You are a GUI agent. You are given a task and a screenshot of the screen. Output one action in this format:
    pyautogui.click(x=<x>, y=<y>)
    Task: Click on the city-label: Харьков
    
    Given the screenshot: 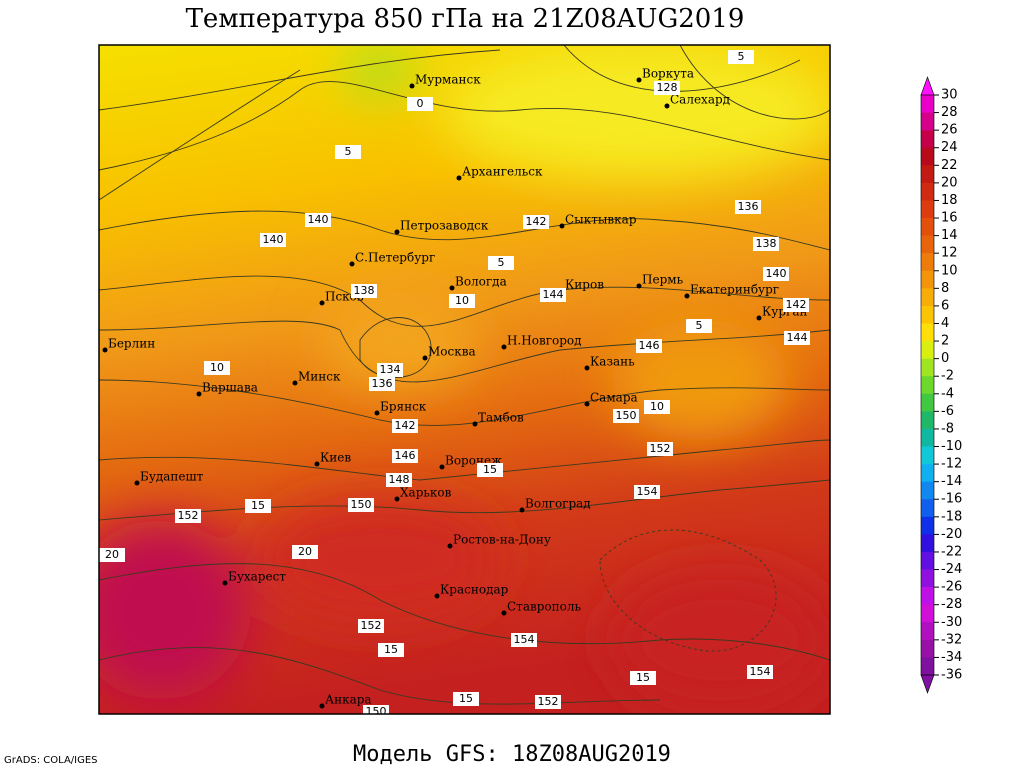 What is the action you would take?
    pyautogui.click(x=426, y=493)
    